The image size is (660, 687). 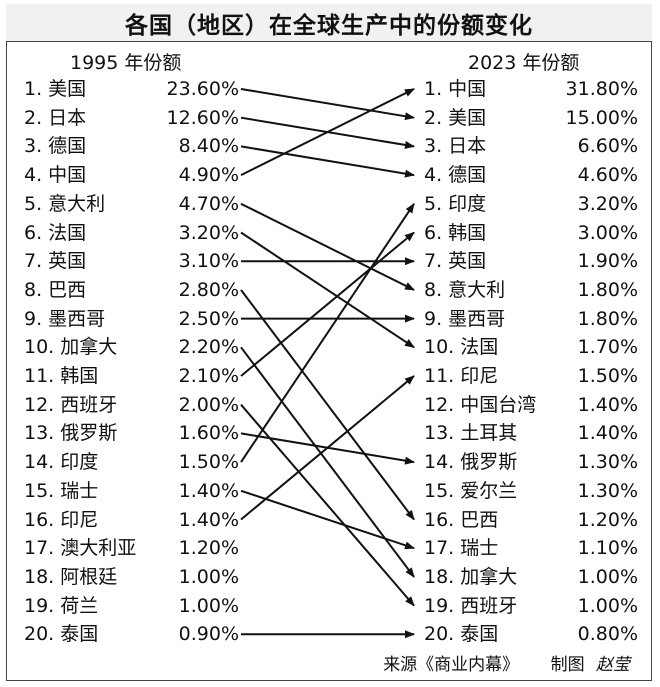 What do you see at coordinates (131, 89) in the screenshot?
I see `left-rank-row: 1. 美国 23.60%` at bounding box center [131, 89].